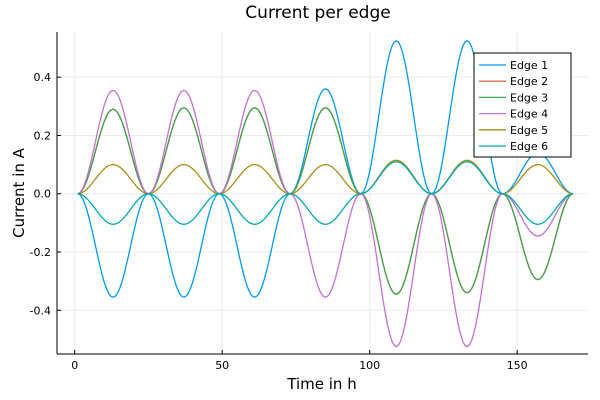 Image resolution: width=600 pixels, height=400 pixels. I want to click on x-tick-label: 150, so click(517, 365).